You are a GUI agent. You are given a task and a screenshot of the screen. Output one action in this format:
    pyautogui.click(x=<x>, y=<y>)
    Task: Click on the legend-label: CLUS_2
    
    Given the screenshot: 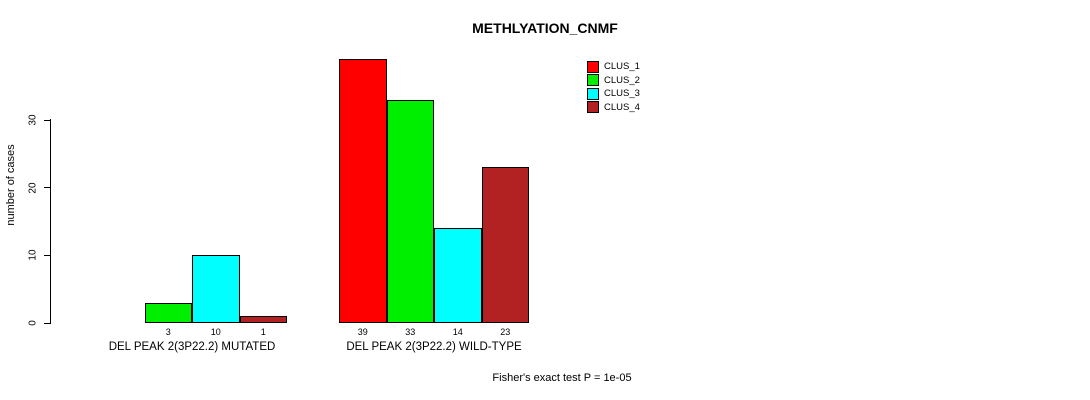 What is the action you would take?
    pyautogui.click(x=622, y=80)
    